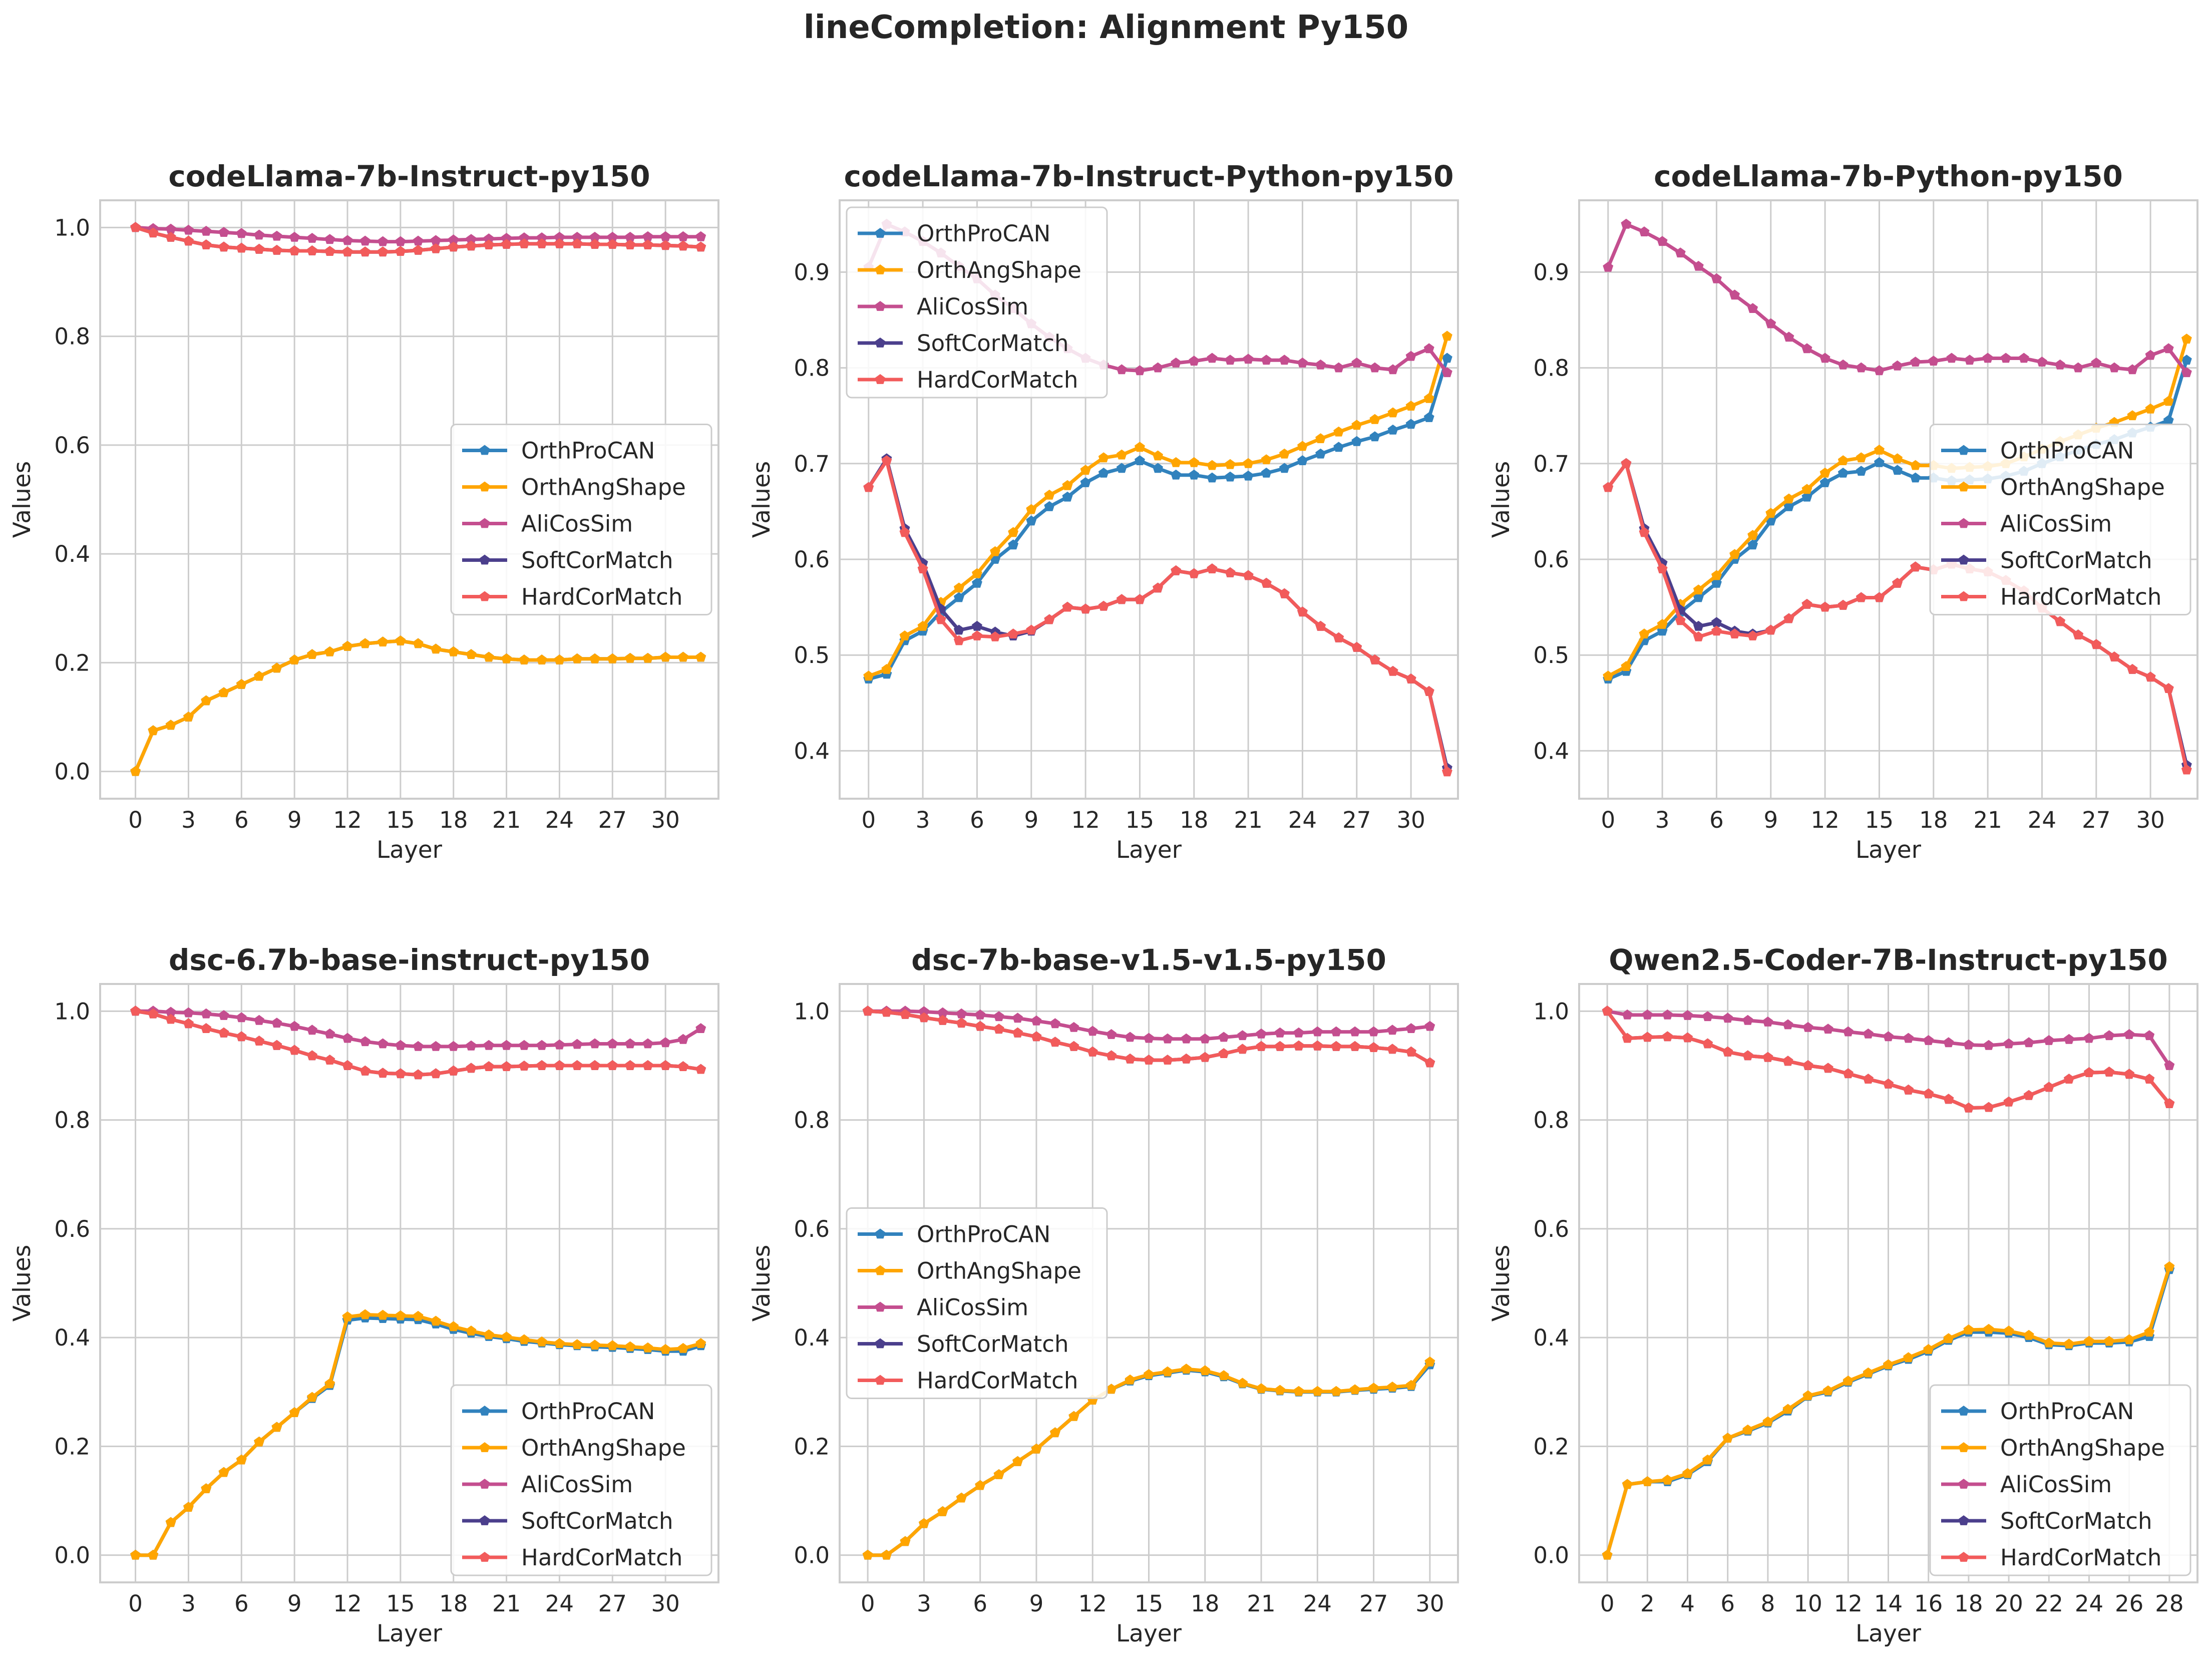  I want to click on x-tick-label: 27, so click(2096, 820).